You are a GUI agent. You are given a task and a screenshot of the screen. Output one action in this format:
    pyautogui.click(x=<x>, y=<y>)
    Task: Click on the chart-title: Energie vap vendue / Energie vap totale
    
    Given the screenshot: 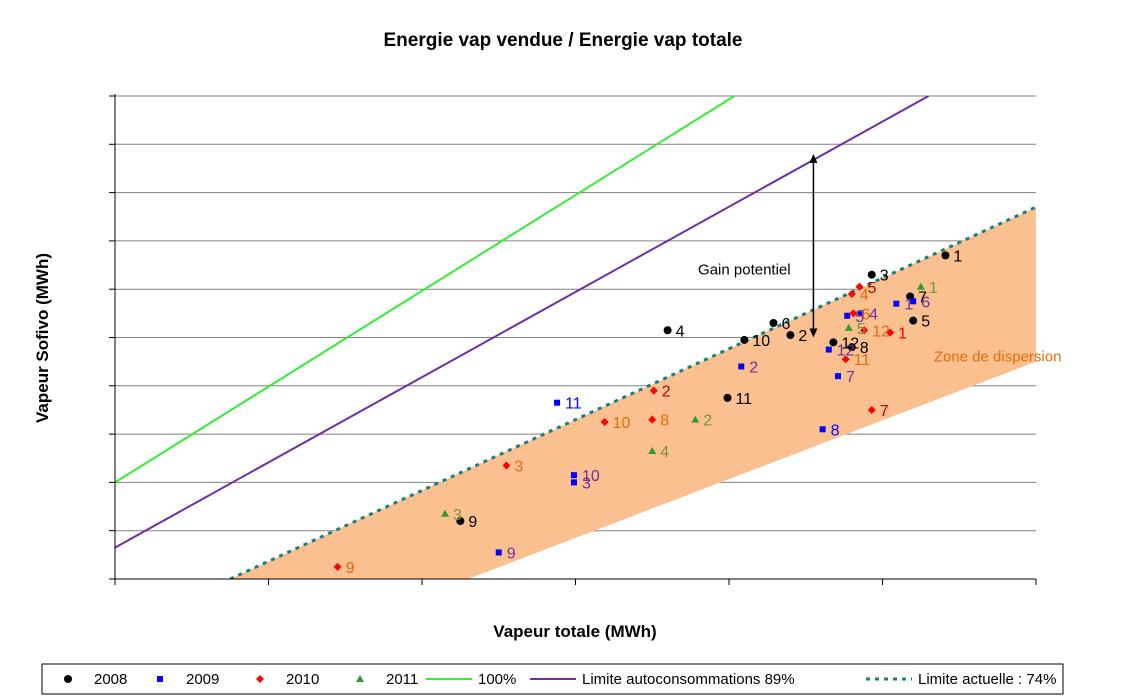 What is the action you would take?
    pyautogui.click(x=562, y=40)
    